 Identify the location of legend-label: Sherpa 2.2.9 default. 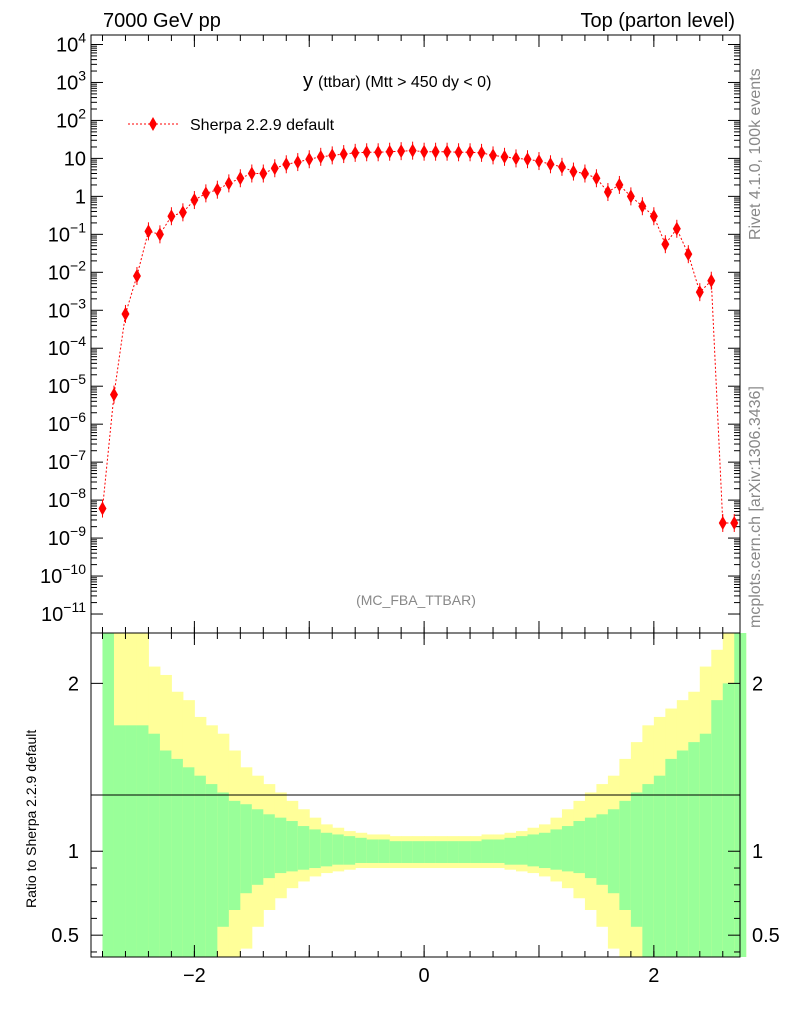
(262, 125).